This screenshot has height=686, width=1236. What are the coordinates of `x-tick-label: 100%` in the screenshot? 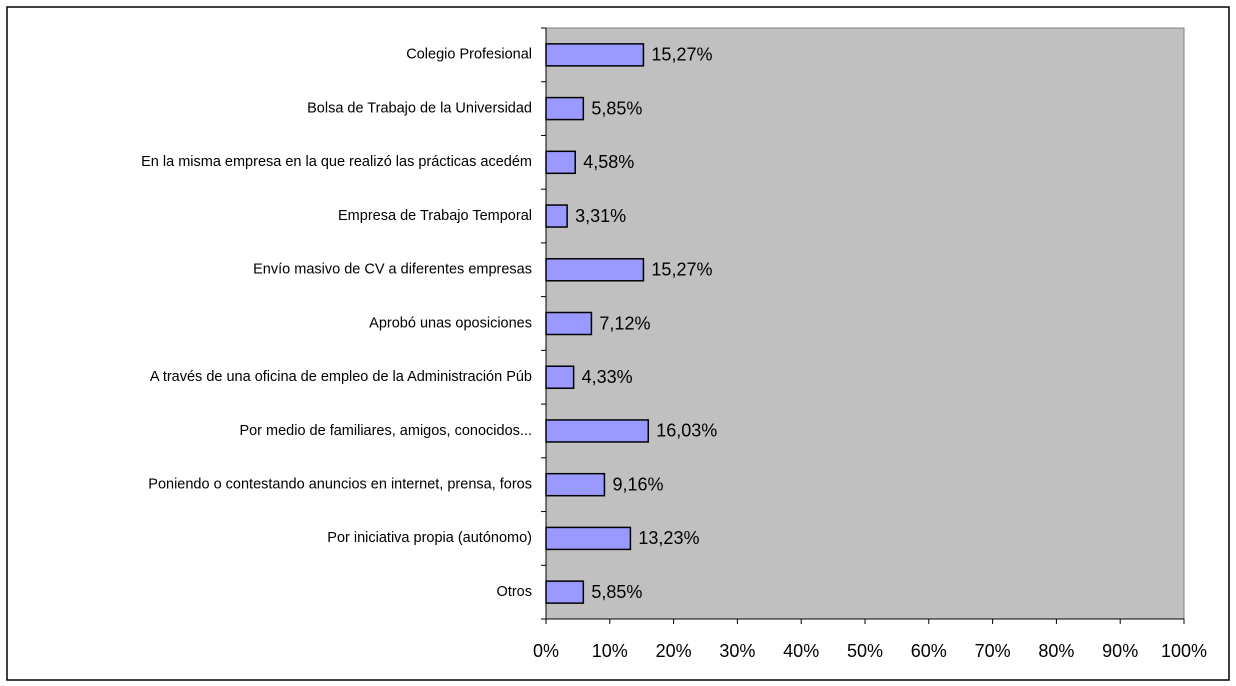 It's located at (1184, 651).